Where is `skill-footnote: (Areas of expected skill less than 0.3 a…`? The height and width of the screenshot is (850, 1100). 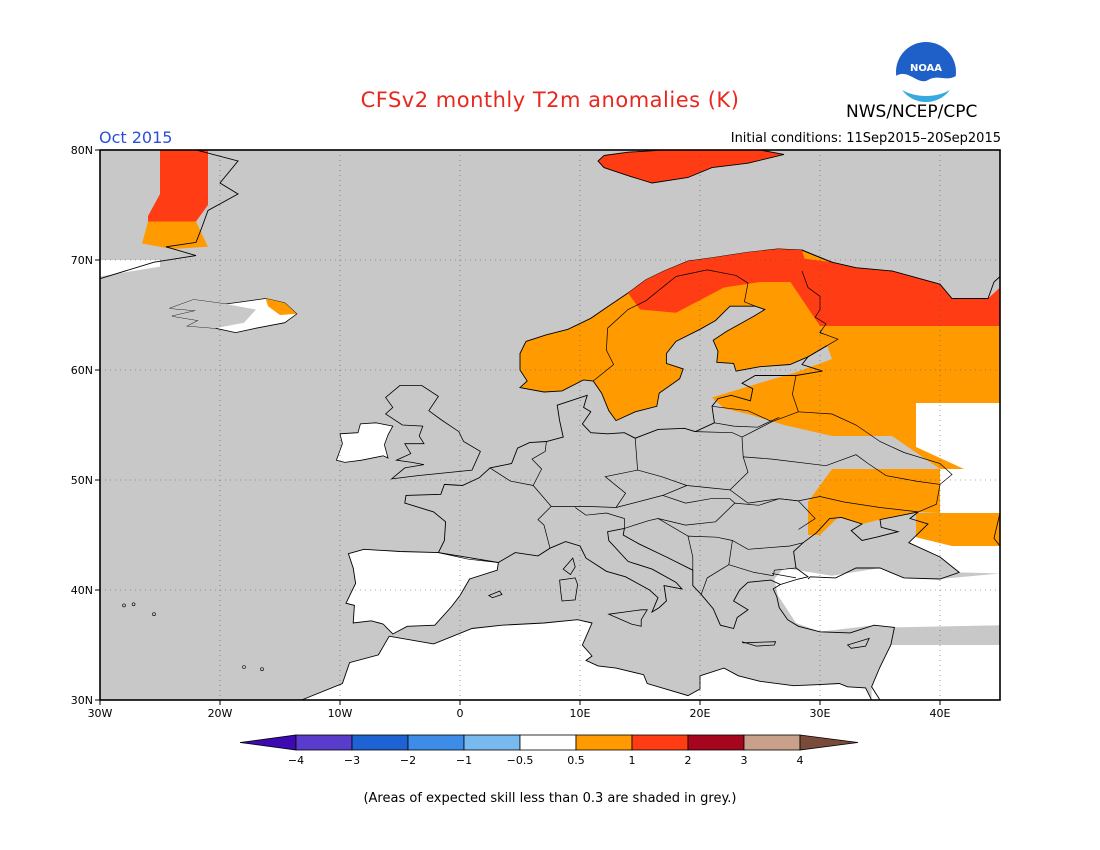
skill-footnote: (Areas of expected skill less than 0.3 a… is located at coordinates (550, 798).